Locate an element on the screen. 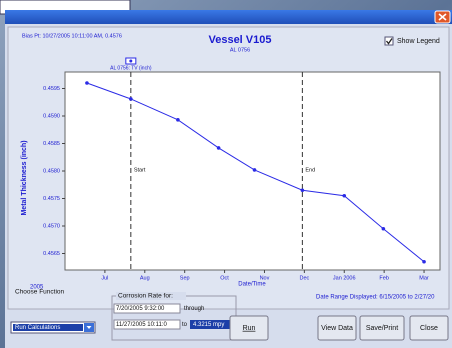 The width and height of the screenshot is (452, 348). view-data-label: View Data is located at coordinates (337, 328).